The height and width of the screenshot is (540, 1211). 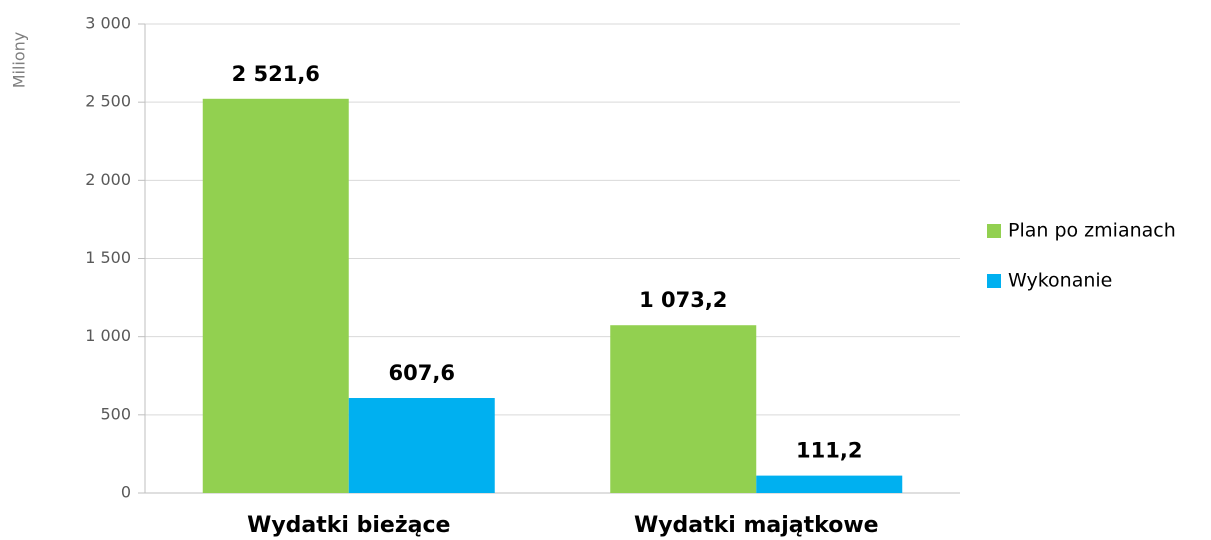 I want to click on y-tick-label: 500, so click(x=115, y=413).